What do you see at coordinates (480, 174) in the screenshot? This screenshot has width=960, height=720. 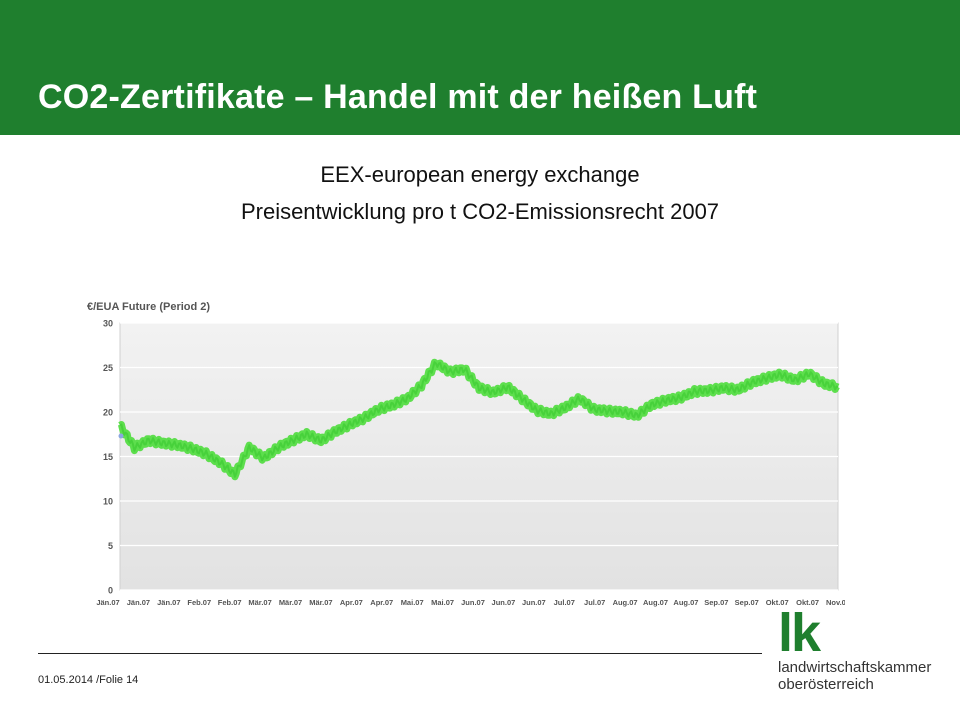 I see `subtitle-exchange: EEX-european energy exchange` at bounding box center [480, 174].